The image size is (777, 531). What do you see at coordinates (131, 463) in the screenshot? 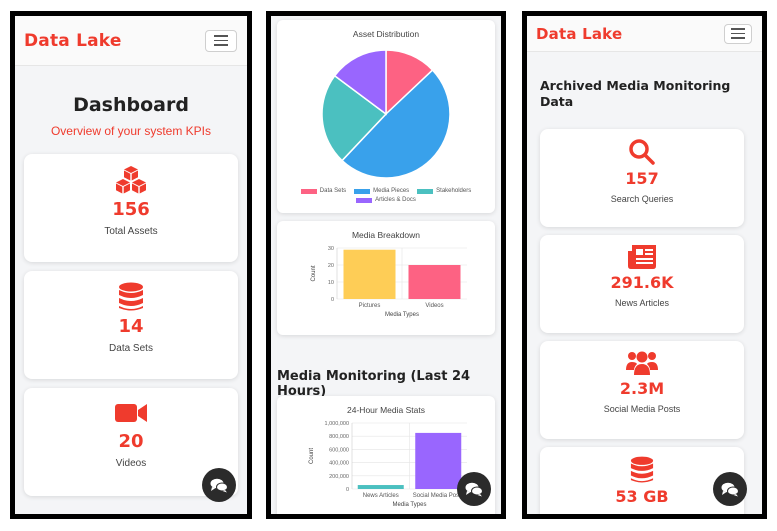
I see `kpi-label: Videos` at bounding box center [131, 463].